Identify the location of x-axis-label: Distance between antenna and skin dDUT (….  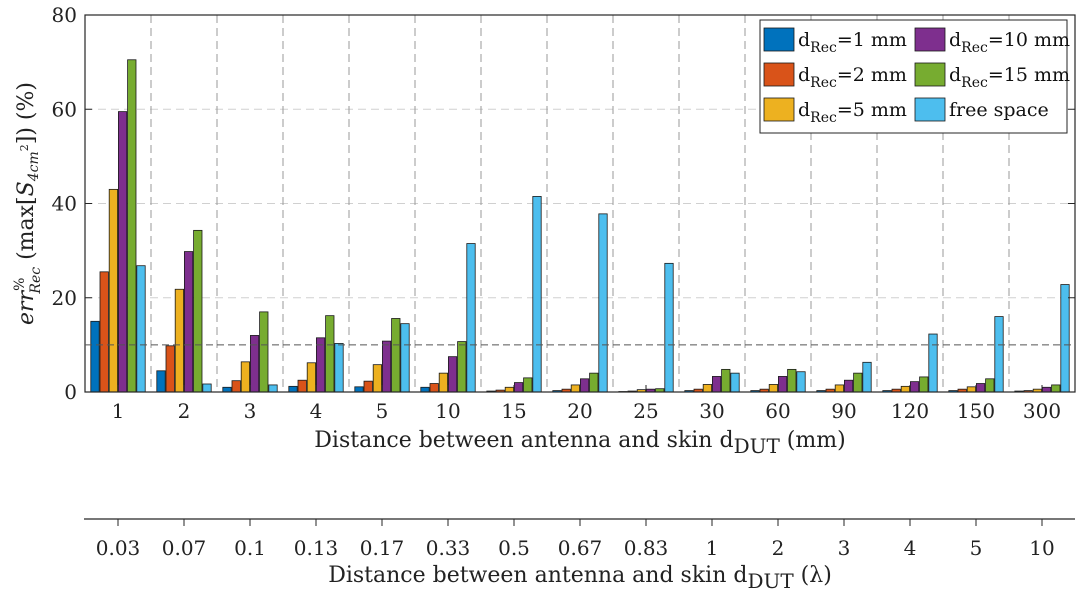
(579, 443).